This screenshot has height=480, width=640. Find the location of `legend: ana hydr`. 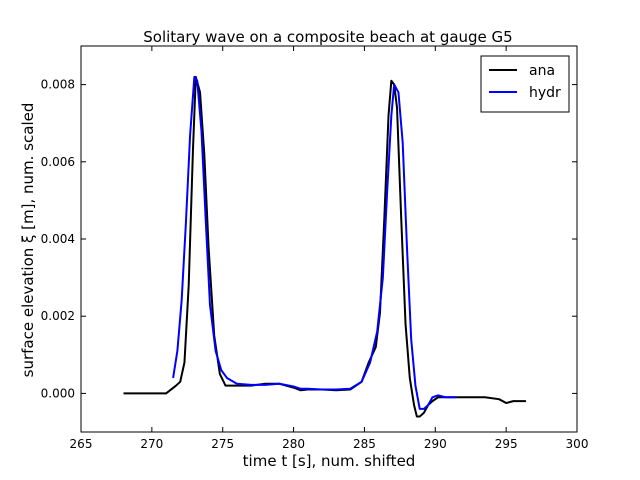

legend: ana hydr is located at coordinates (525, 84).